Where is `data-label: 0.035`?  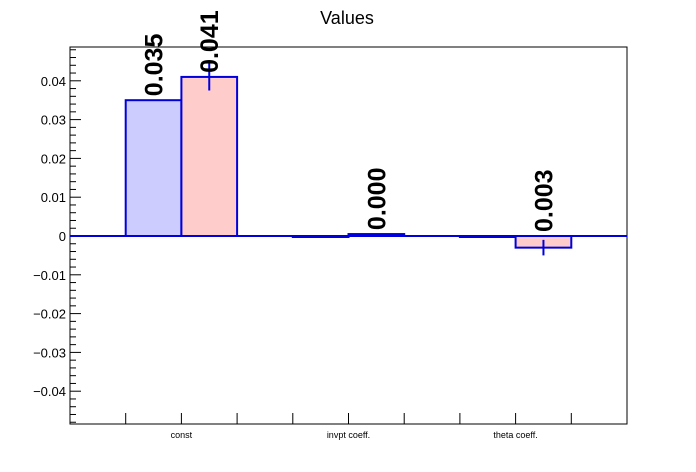
data-label: 0.035 is located at coordinates (155, 65).